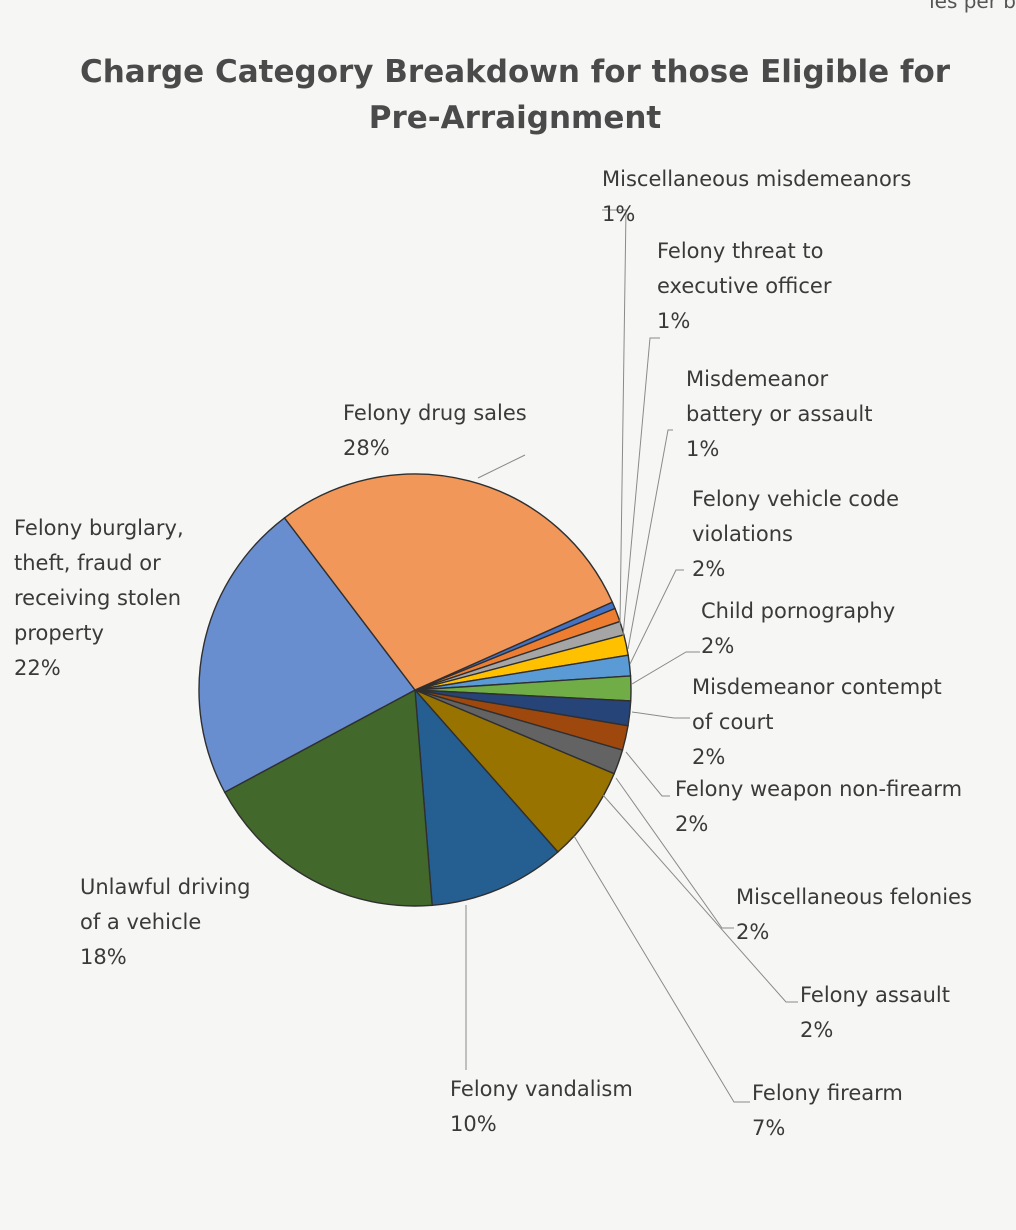 The image size is (1016, 1230). What do you see at coordinates (541, 1089) in the screenshot?
I see `slice-name-line: Felony vandalism` at bounding box center [541, 1089].